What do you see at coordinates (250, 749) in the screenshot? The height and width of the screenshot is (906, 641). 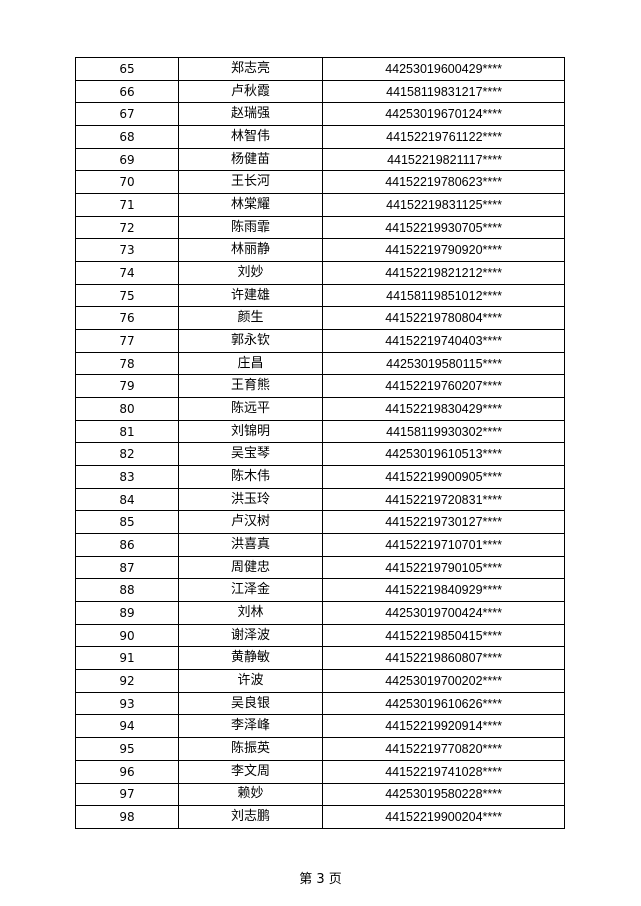 I see `name-cell: 陈振英` at bounding box center [250, 749].